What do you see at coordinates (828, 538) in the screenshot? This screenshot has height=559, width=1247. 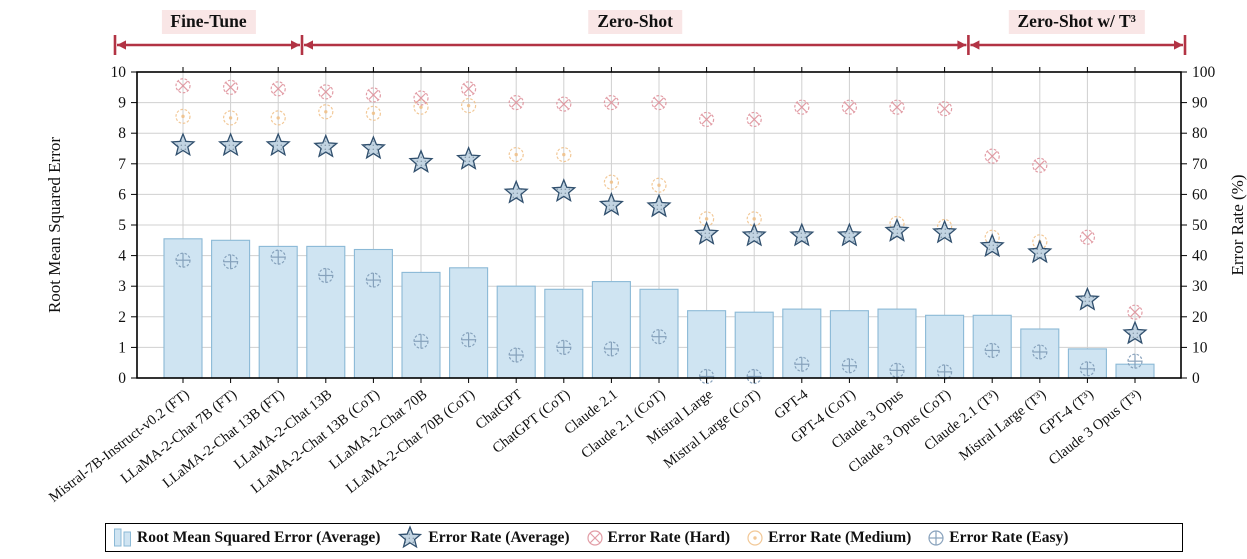 I see `legend-item-error-medium: Error Rate (Medium)` at bounding box center [828, 538].